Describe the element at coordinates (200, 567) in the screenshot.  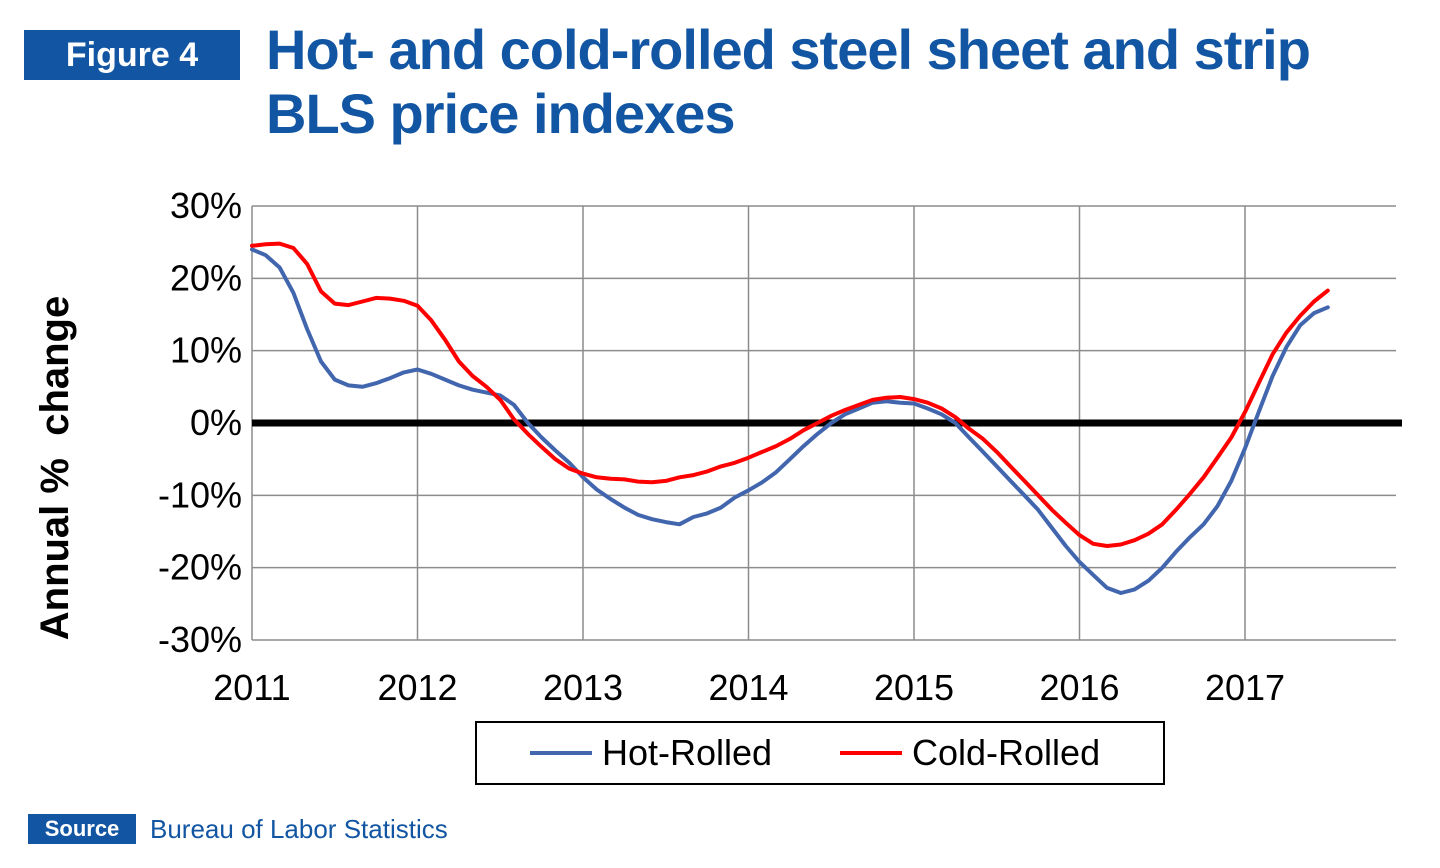
I see `y-tick-label: -20%` at that location.